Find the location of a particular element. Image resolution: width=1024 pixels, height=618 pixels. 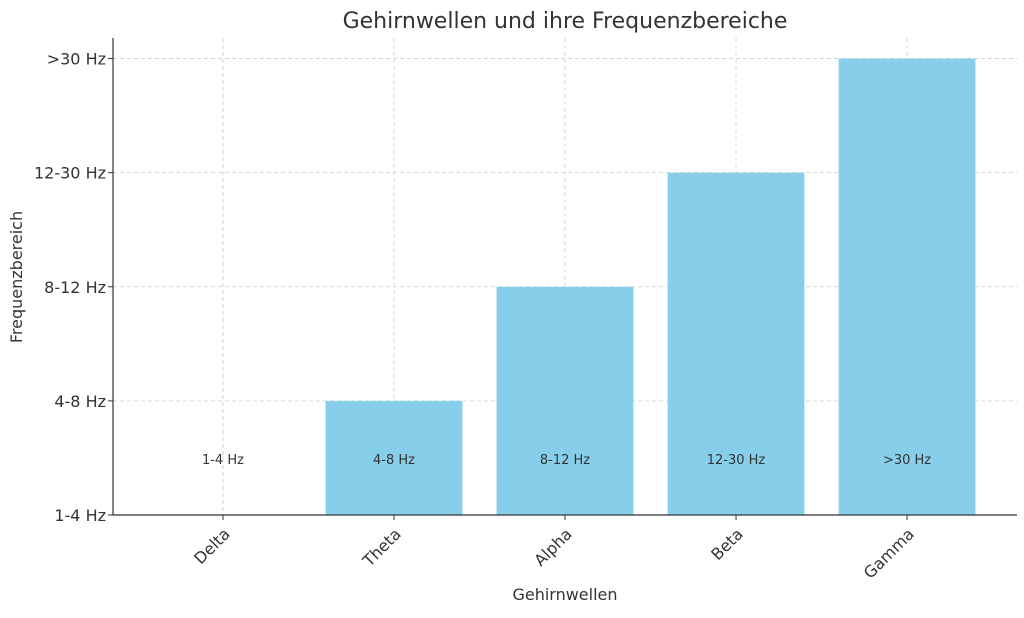

bar-label: 8-12 Hz is located at coordinates (565, 460).